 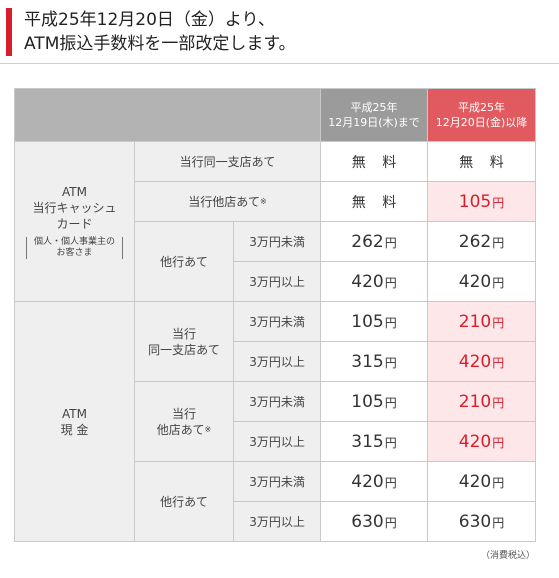 What do you see at coordinates (9, 32) in the screenshot?
I see `header-accent-bar` at bounding box center [9, 32].